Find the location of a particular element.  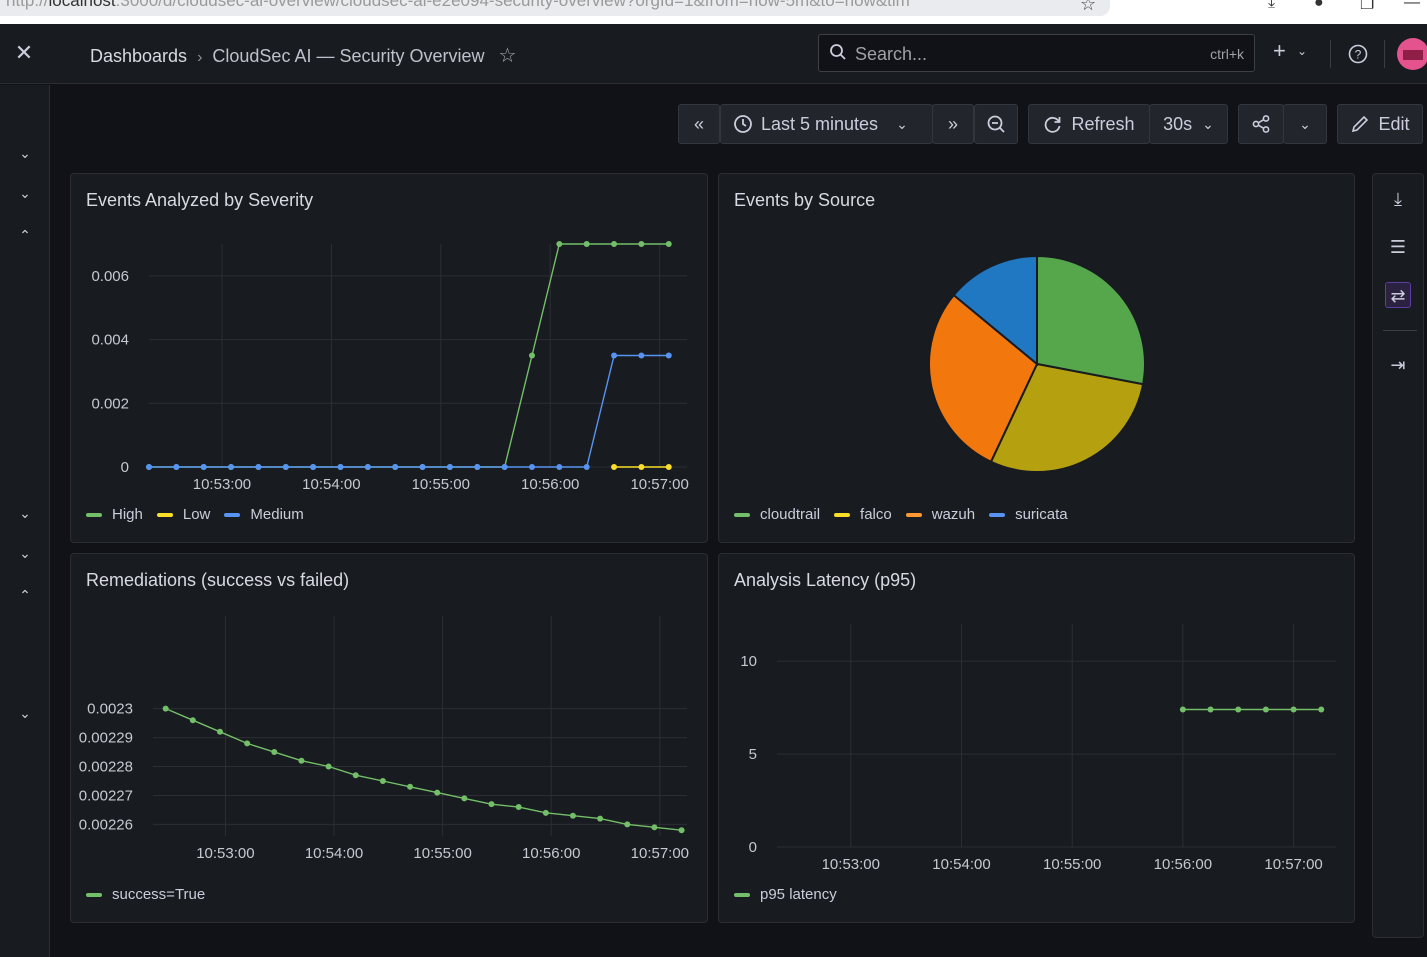

legend-item-wazuh: wazuh is located at coordinates (940, 514).